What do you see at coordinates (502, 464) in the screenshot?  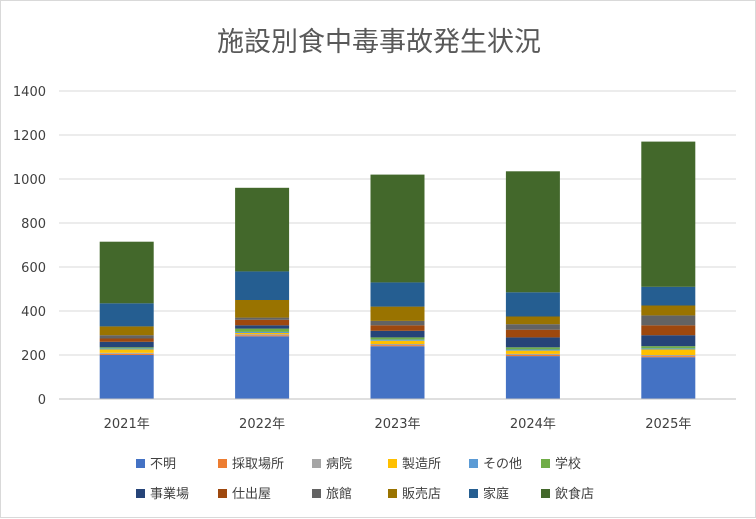 I see `legend-label: その他` at bounding box center [502, 464].